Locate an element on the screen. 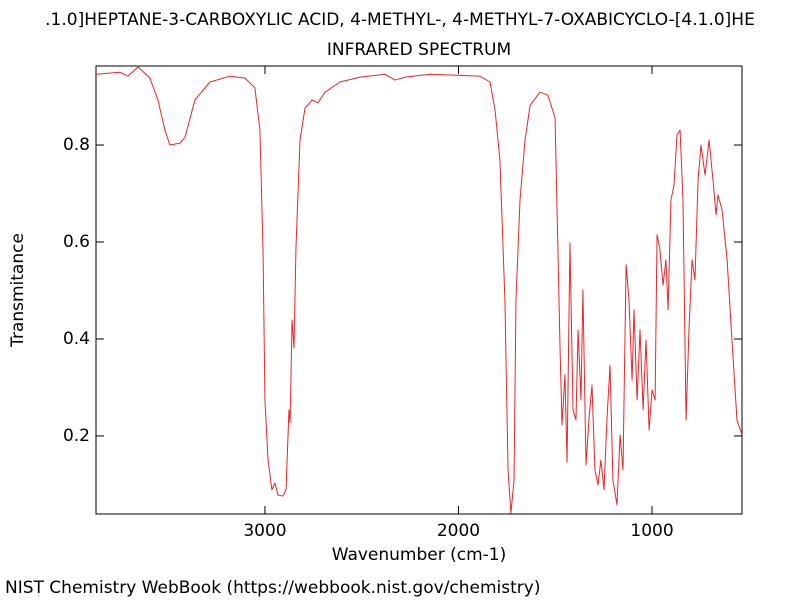 The image size is (800, 600). x-tick-label: 3000 is located at coordinates (264, 531).